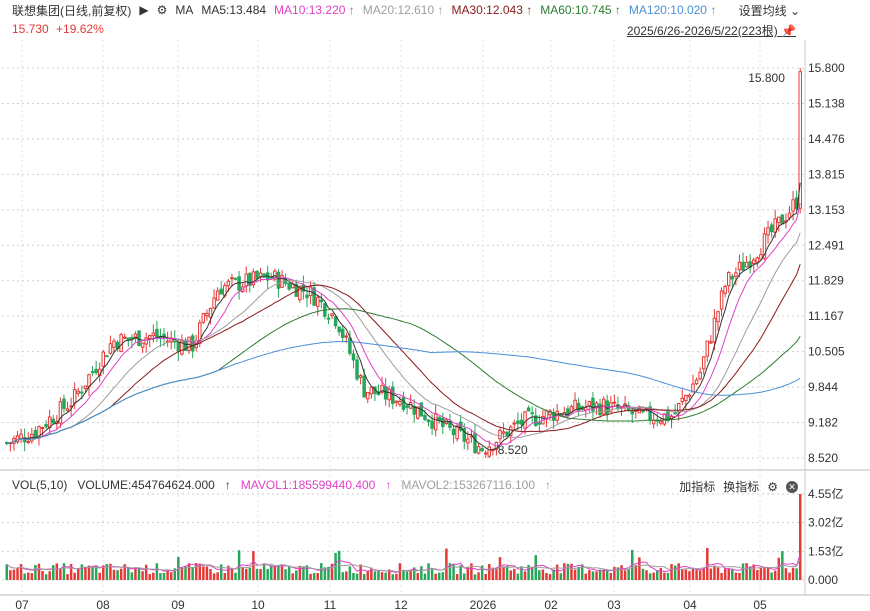 The height and width of the screenshot is (611, 870). I want to click on price-tick-label: 10.505, so click(826, 352).